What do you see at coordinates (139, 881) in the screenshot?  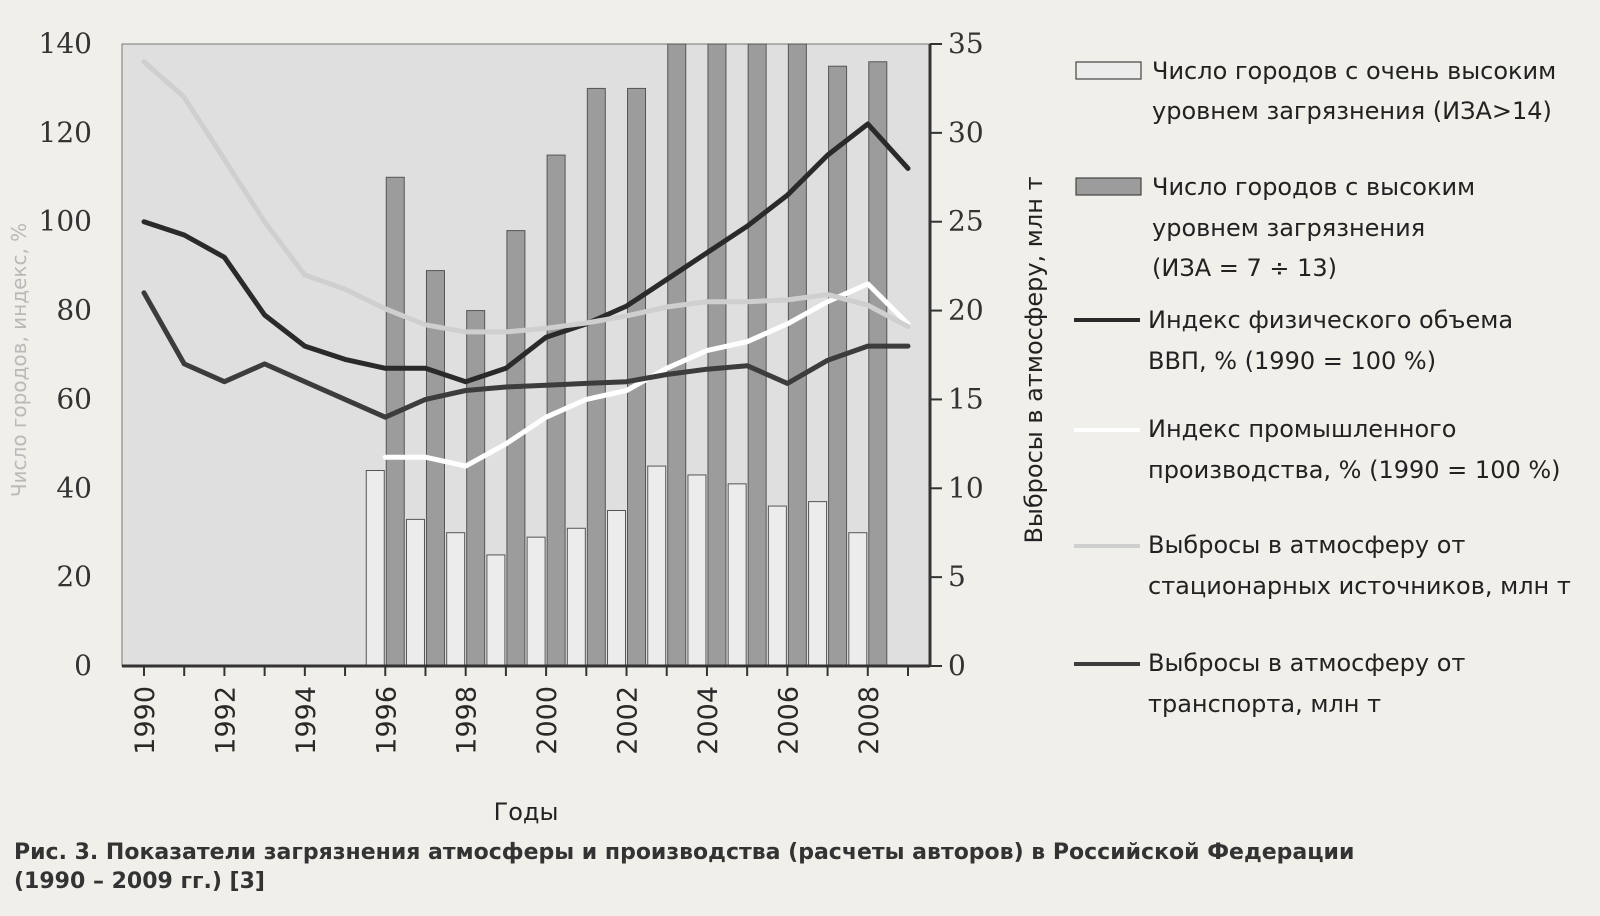 I see `caption-line-2: (1990 – 2009 гг.) [3]` at bounding box center [139, 881].